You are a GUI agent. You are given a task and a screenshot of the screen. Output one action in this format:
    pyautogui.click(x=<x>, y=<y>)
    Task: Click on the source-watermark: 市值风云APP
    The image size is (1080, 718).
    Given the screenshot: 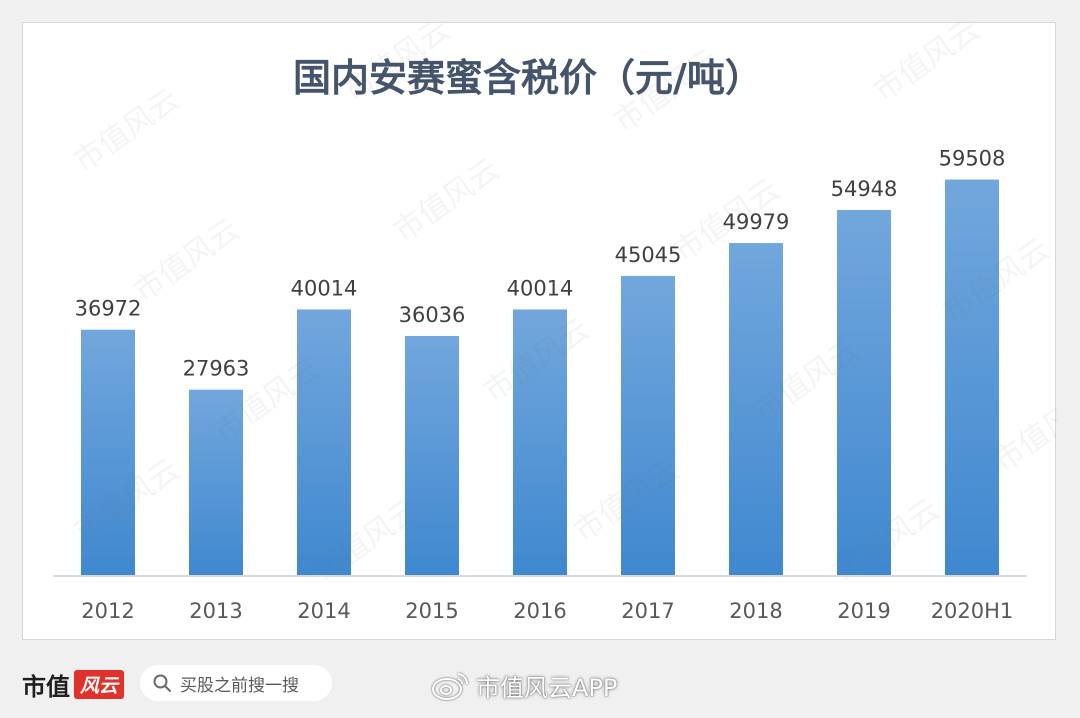 What is the action you would take?
    pyautogui.click(x=523, y=685)
    